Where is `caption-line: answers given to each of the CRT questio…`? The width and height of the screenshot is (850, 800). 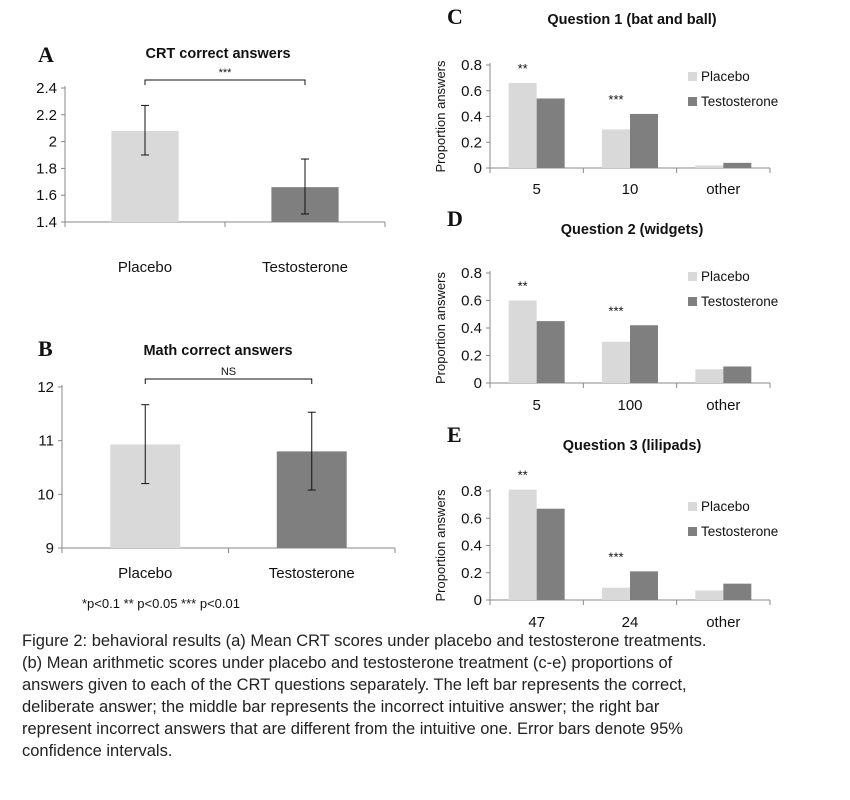 caption-line: answers given to each of the CRT questio… is located at coordinates (354, 685).